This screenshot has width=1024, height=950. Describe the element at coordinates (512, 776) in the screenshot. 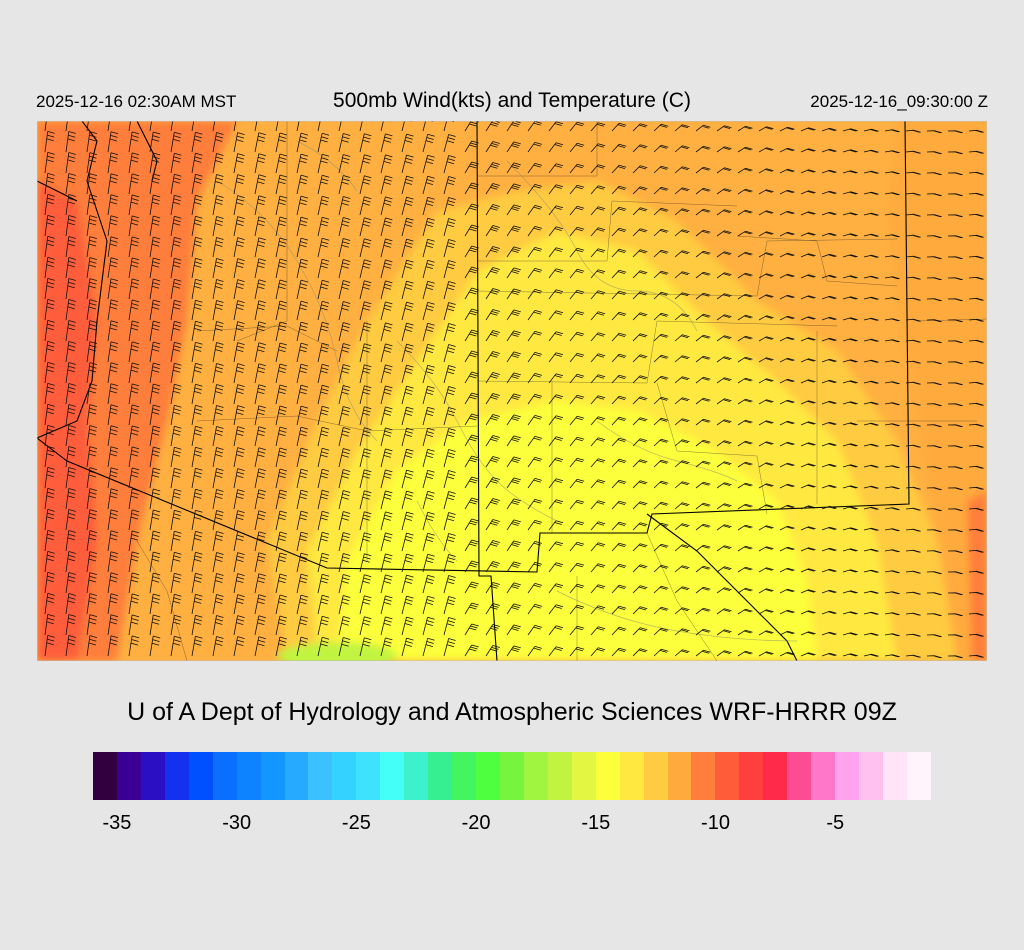

I see `temperature-colorbar` at that location.